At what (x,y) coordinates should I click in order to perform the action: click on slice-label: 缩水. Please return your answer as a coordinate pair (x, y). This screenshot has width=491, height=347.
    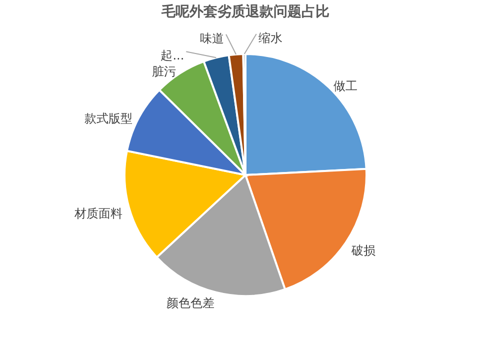
    Looking at the image, I should click on (270, 38).